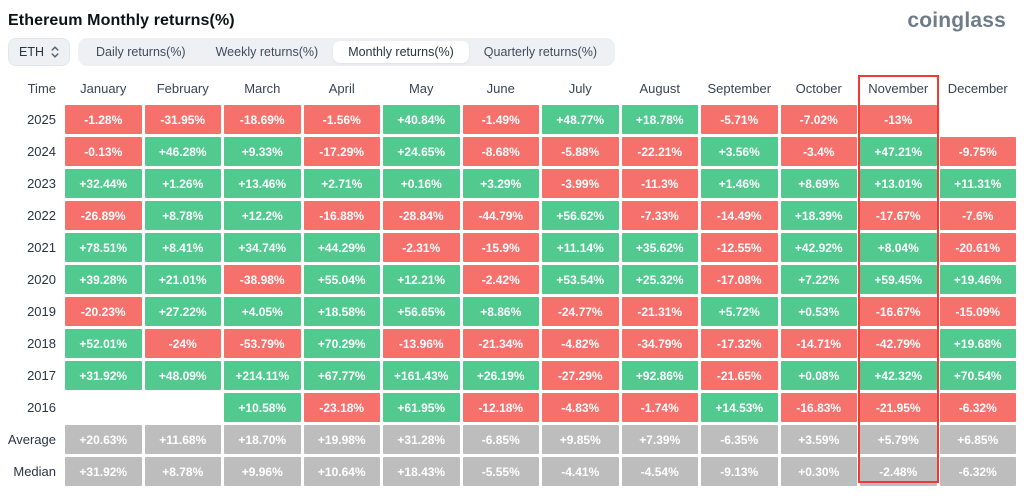  What do you see at coordinates (341, 311) in the screenshot?
I see `return-cell-april-2019: +18.58%` at bounding box center [341, 311].